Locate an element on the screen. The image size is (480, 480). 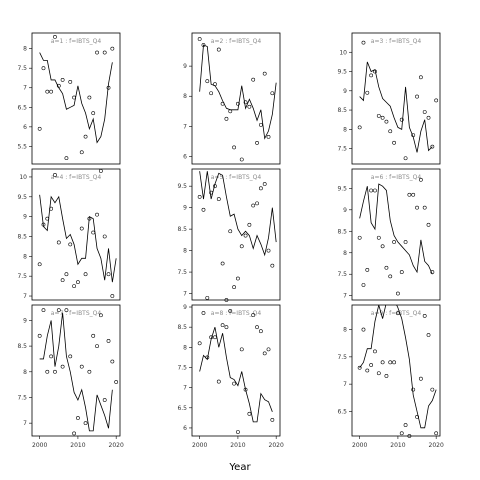
x-tick-label: 2010 is located at coordinates (397, 445).